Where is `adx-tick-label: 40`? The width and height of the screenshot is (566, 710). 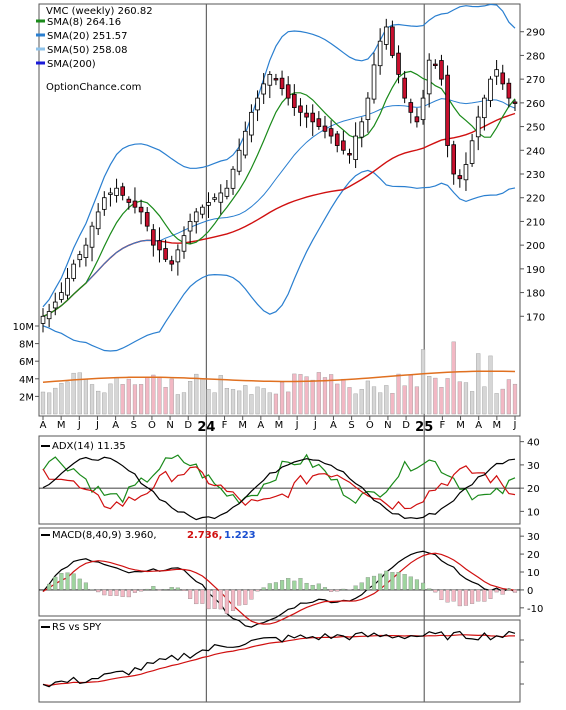
adx-tick-label: 40 is located at coordinates (533, 443).